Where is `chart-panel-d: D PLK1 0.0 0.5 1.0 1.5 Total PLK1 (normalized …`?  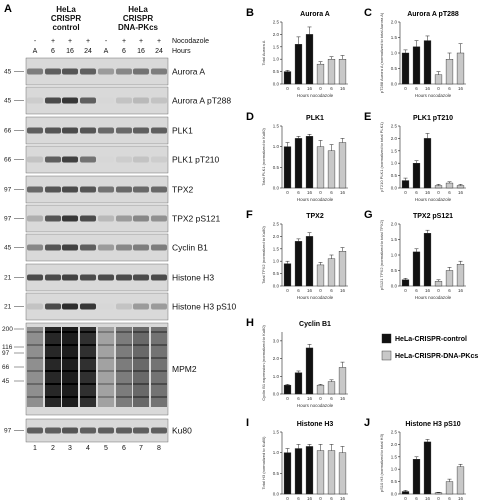 chart-panel-d: D PLK1 0.0 0.5 1.0 1.5 Total PLK1 (normalized … is located at coordinates (297, 156).